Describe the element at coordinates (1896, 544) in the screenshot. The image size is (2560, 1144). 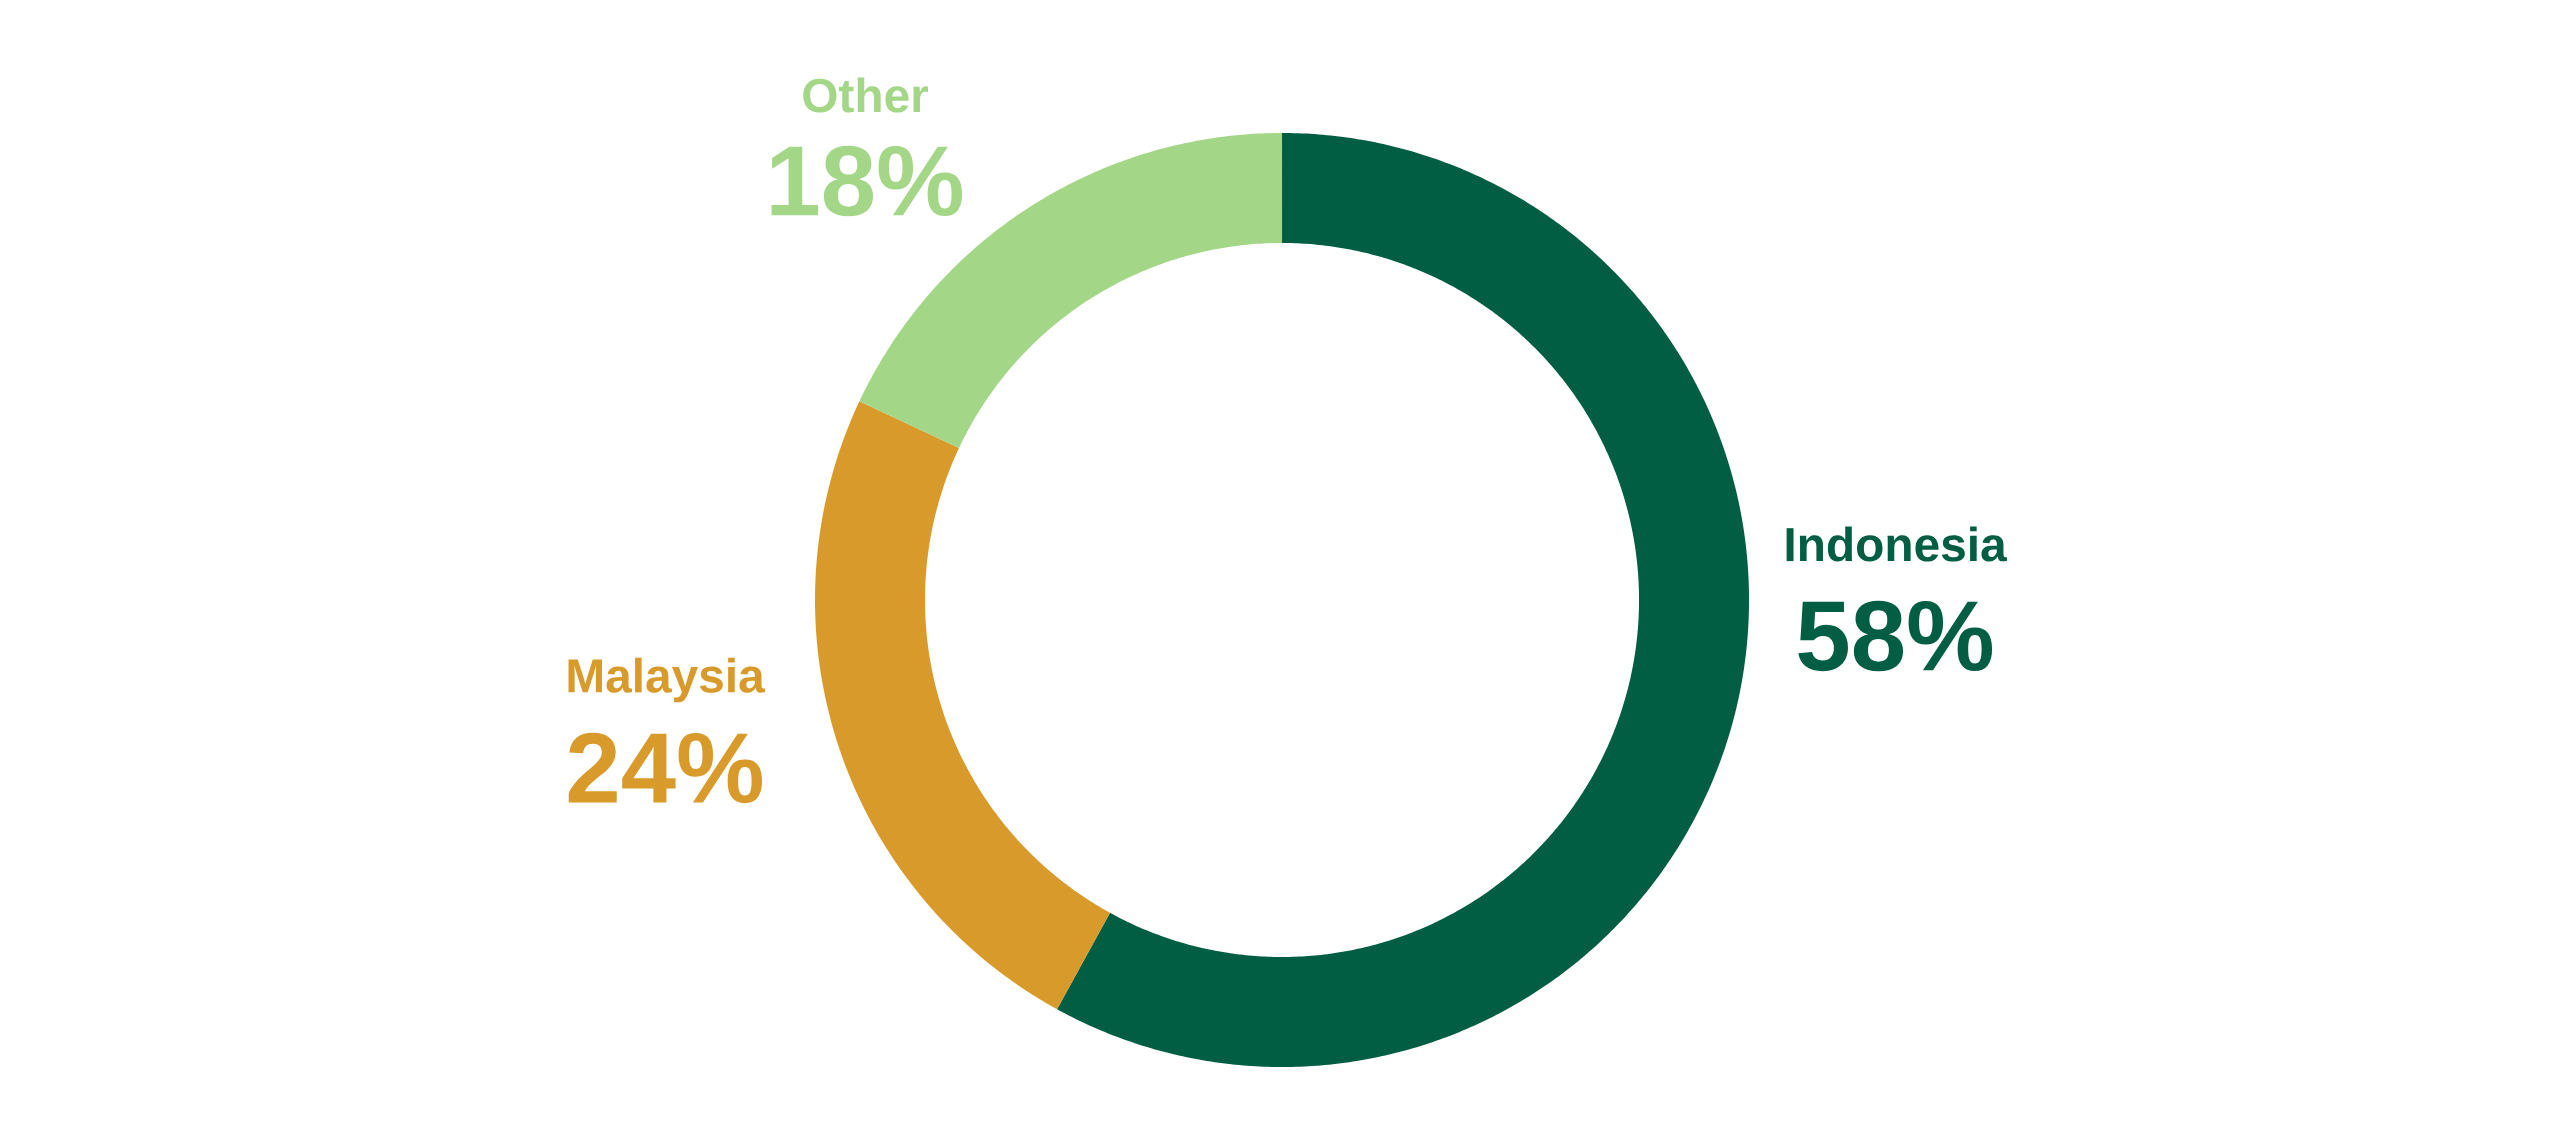
I see `slice-label: Indonesia` at that location.